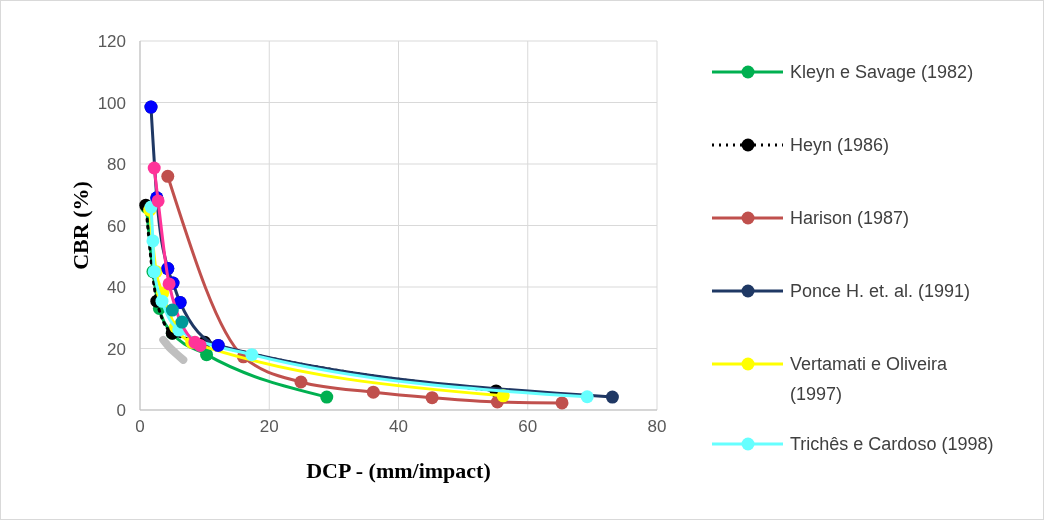 The height and width of the screenshot is (520, 1044). Describe the element at coordinates (882, 72) in the screenshot. I see `legend-label: Kleyn e Savage (1982)` at that location.